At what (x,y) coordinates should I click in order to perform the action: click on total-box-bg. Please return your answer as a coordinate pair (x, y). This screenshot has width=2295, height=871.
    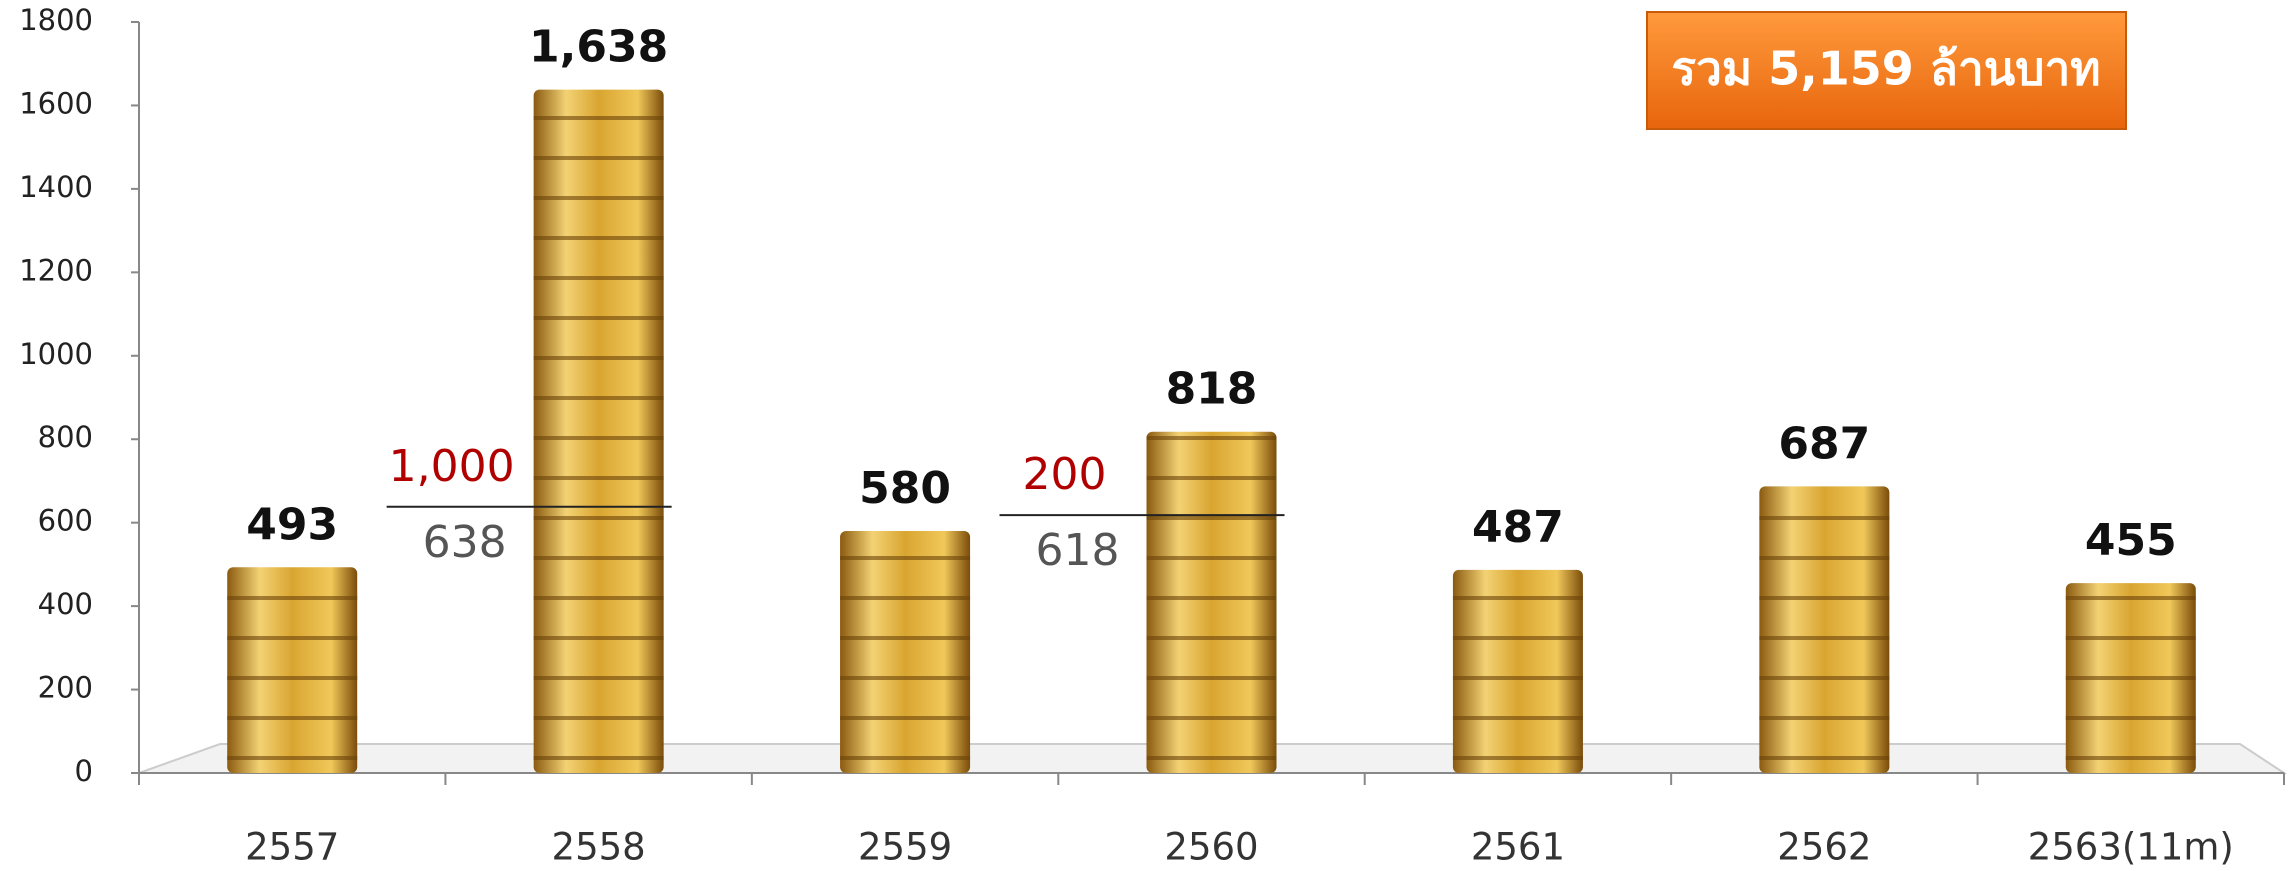
    Looking at the image, I should click on (1886, 70).